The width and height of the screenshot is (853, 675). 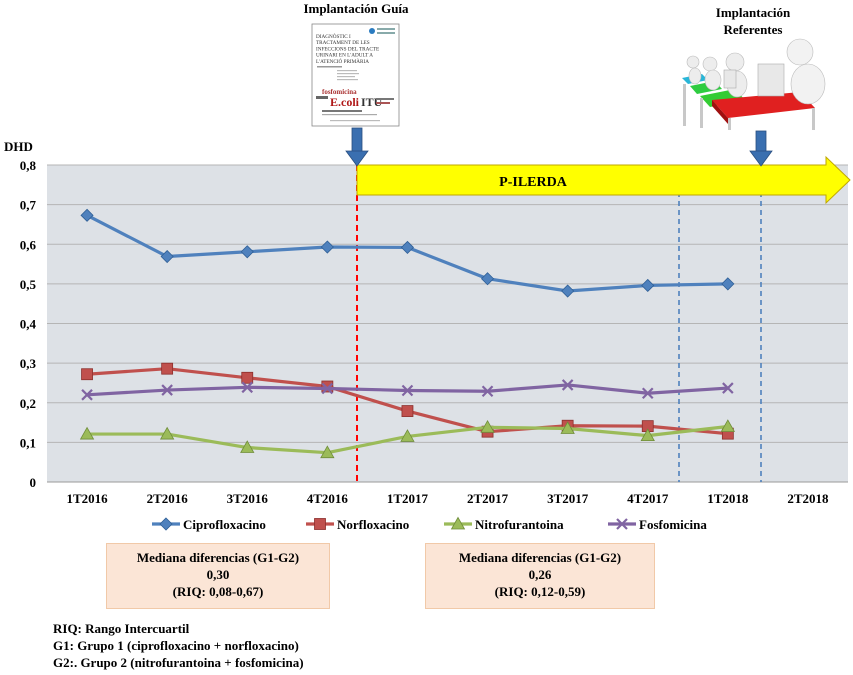 I want to click on legend-marker-ciprofloxacino, so click(x=166, y=524).